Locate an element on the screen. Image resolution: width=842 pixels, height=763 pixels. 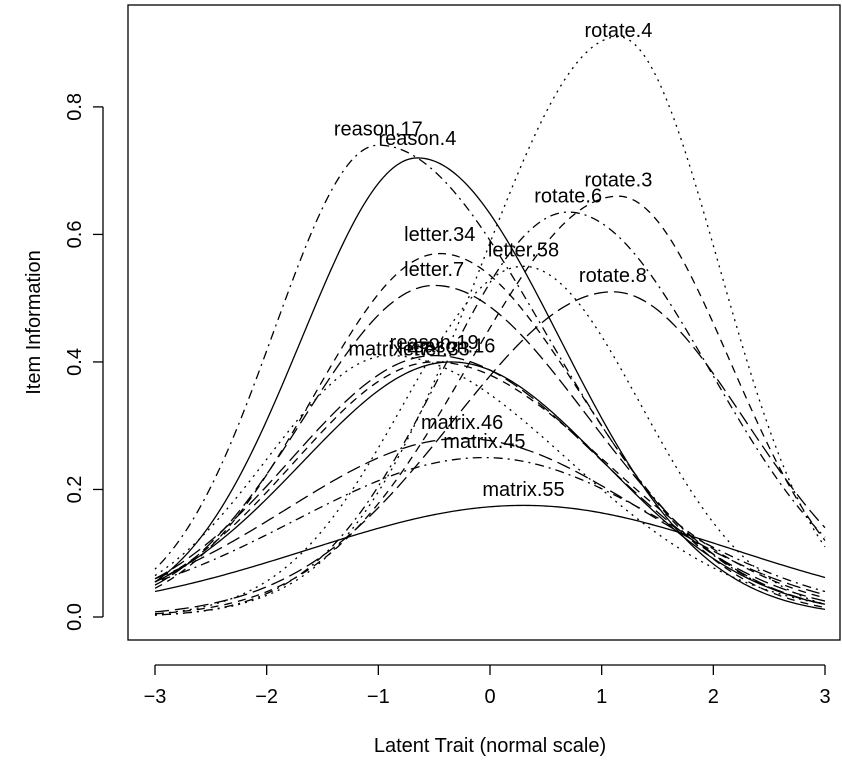
x-tick-label: 3 is located at coordinates (824, 697).